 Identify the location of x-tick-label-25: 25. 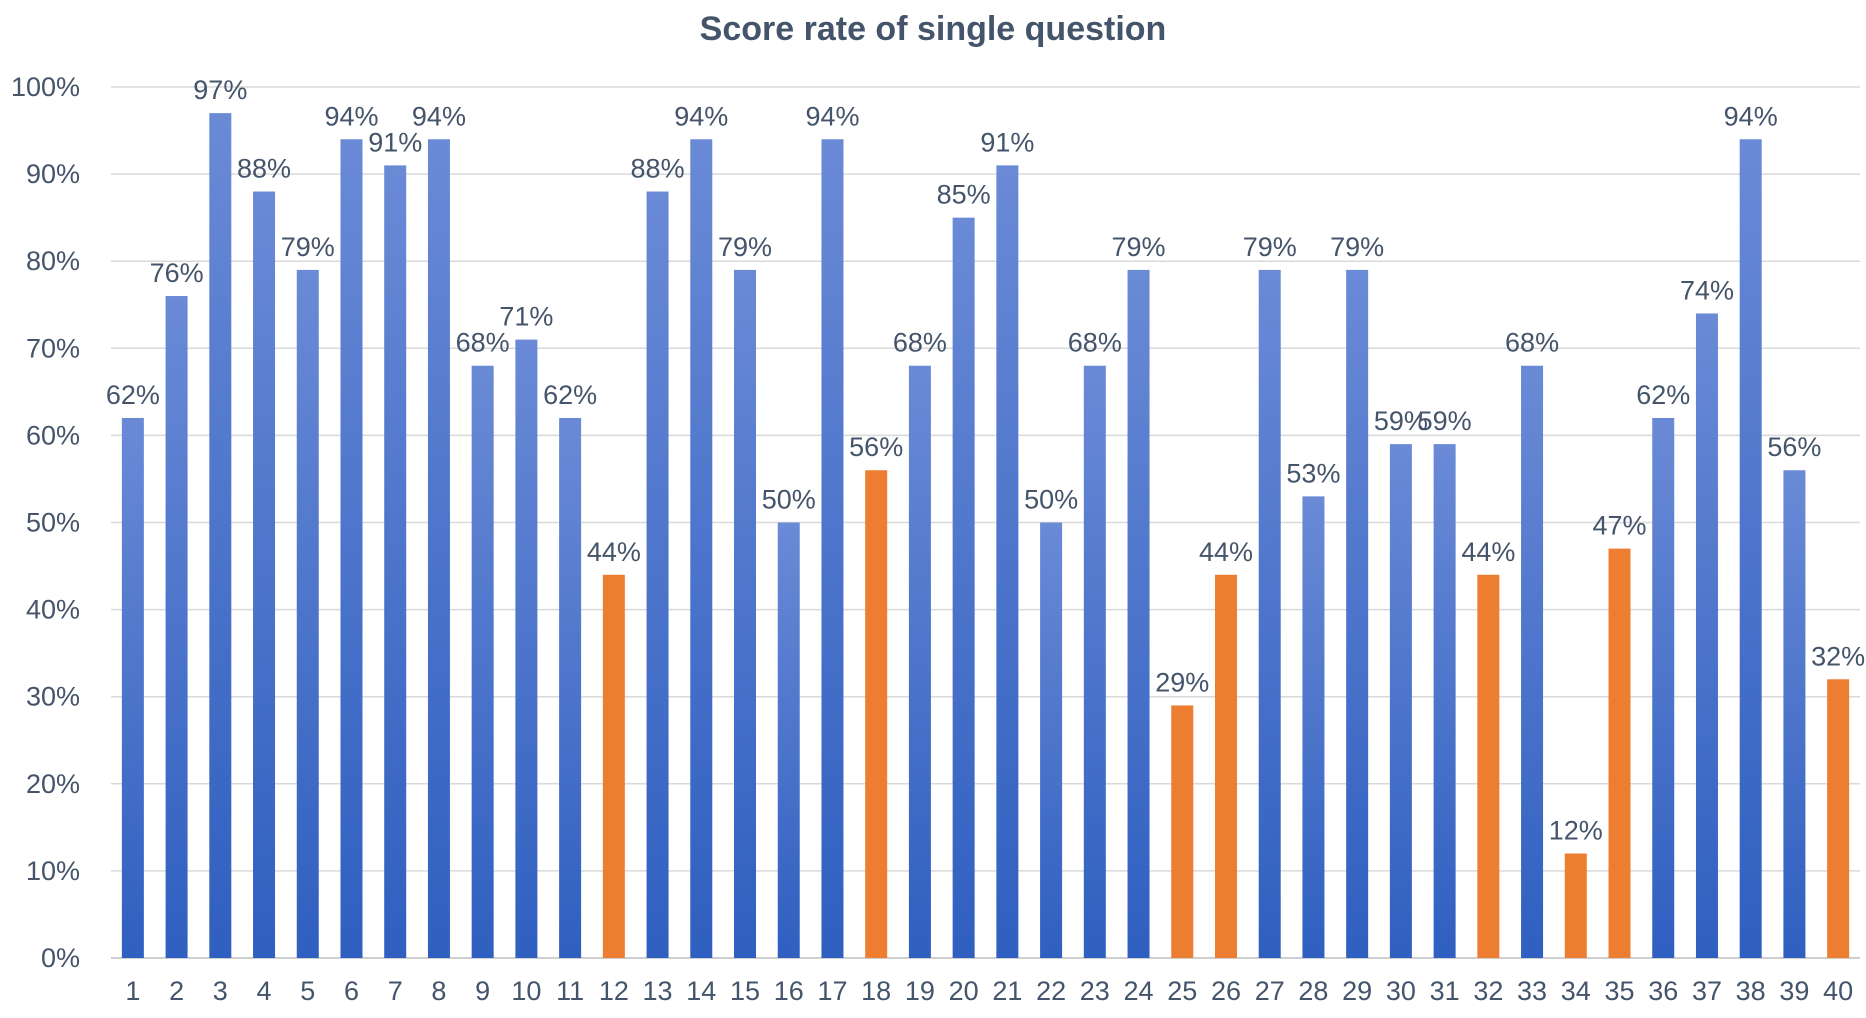
(1182, 991).